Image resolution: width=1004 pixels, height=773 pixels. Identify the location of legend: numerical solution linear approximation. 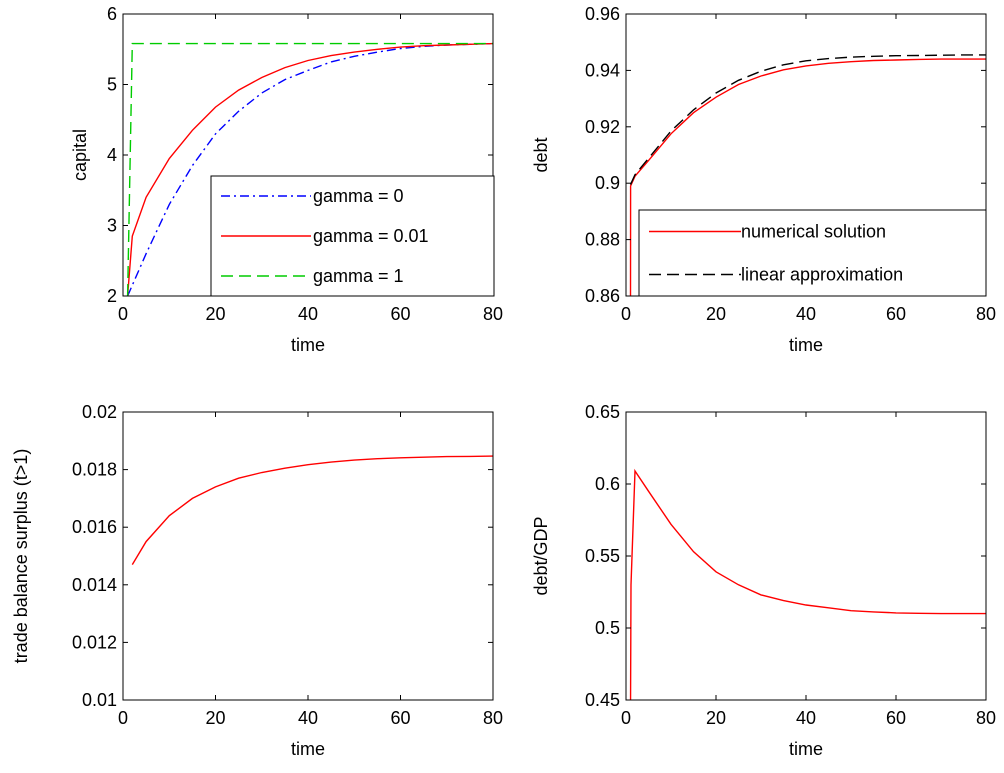
(812, 253).